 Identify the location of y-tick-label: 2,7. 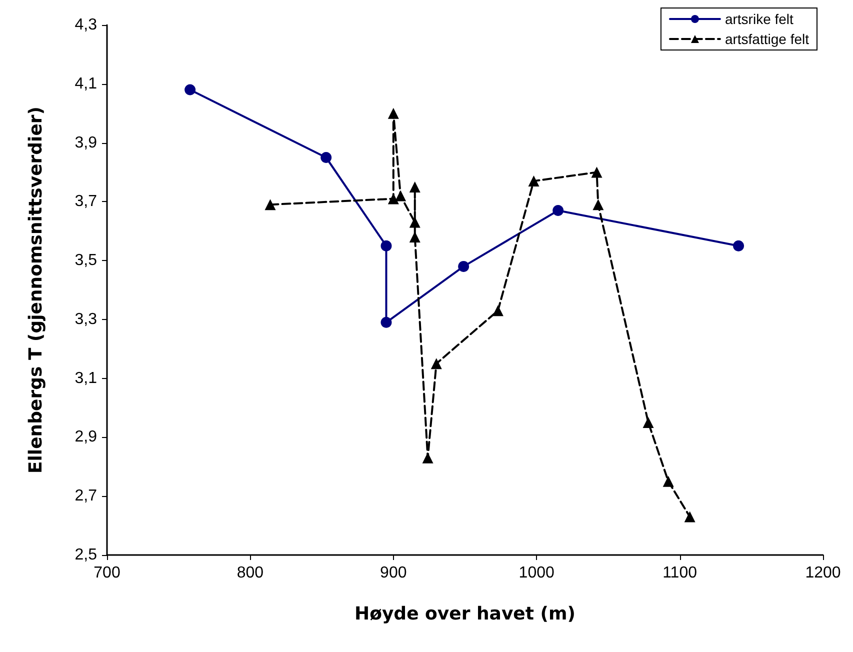
(86, 496).